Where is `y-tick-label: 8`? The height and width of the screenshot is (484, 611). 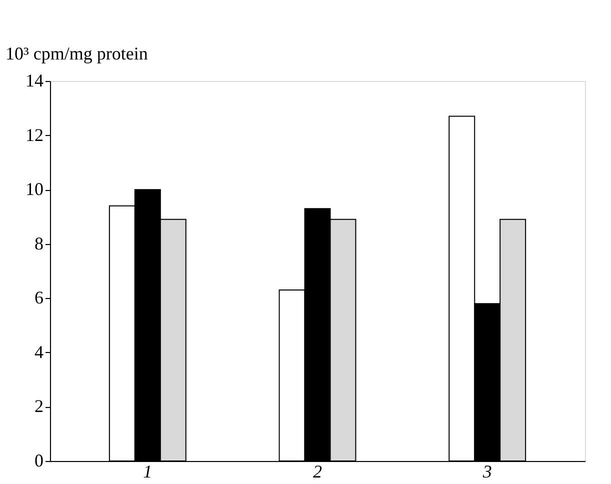 y-tick-label: 8 is located at coordinates (39, 243).